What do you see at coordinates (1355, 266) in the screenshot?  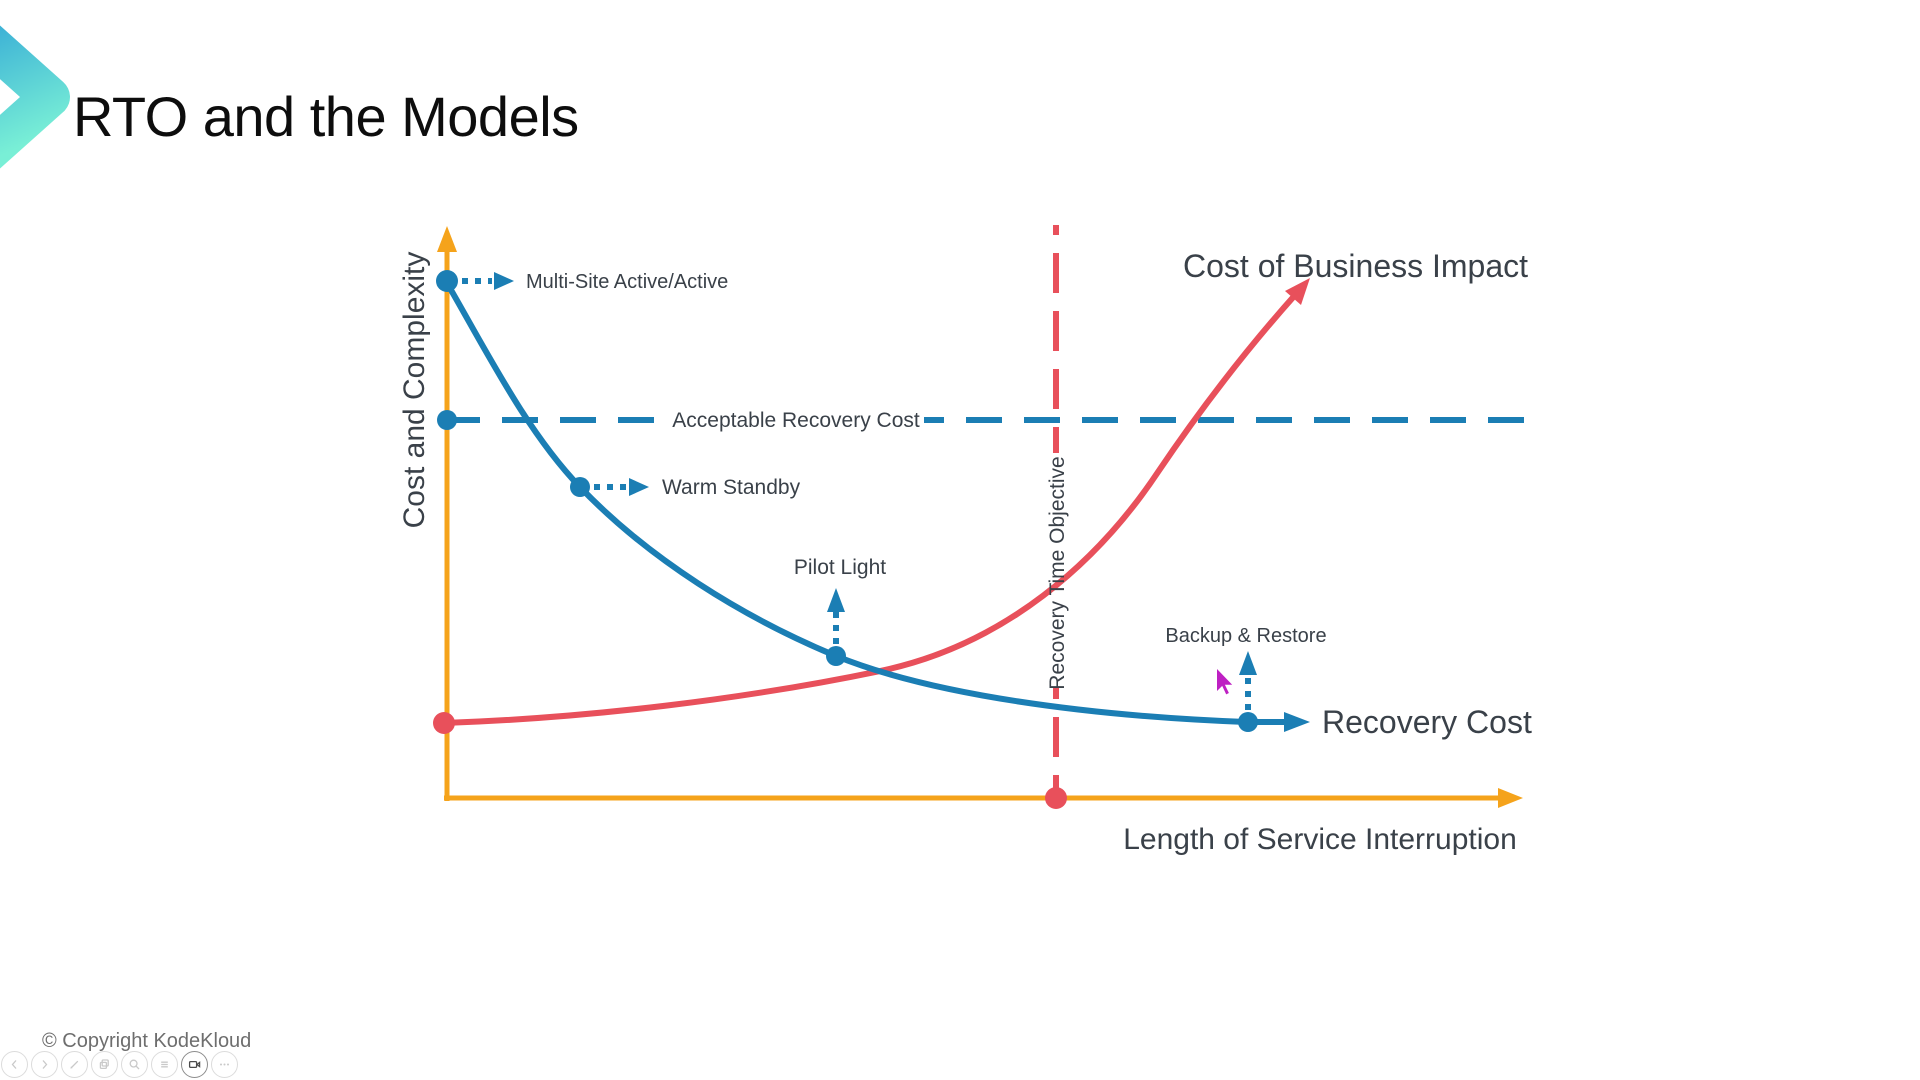 I see `business-impact-label: Cost of Business Impact` at bounding box center [1355, 266].